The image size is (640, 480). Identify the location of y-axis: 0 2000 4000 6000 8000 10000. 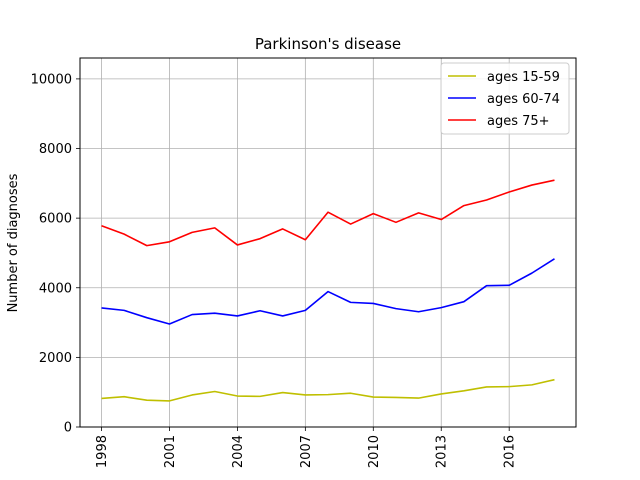
(55, 254).